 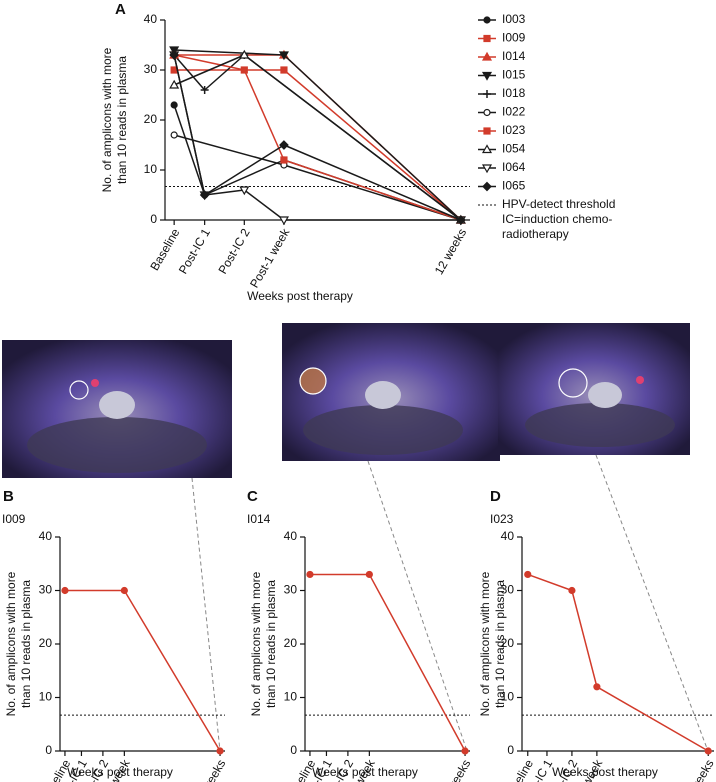 I want to click on legend-label: I015, so click(x=514, y=75).